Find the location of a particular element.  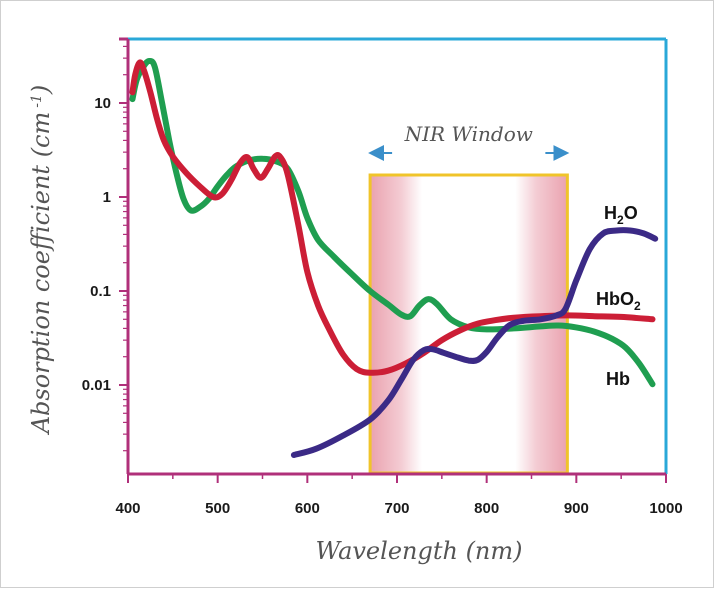

x-tick-label-1000: 1000 is located at coordinates (665, 508).